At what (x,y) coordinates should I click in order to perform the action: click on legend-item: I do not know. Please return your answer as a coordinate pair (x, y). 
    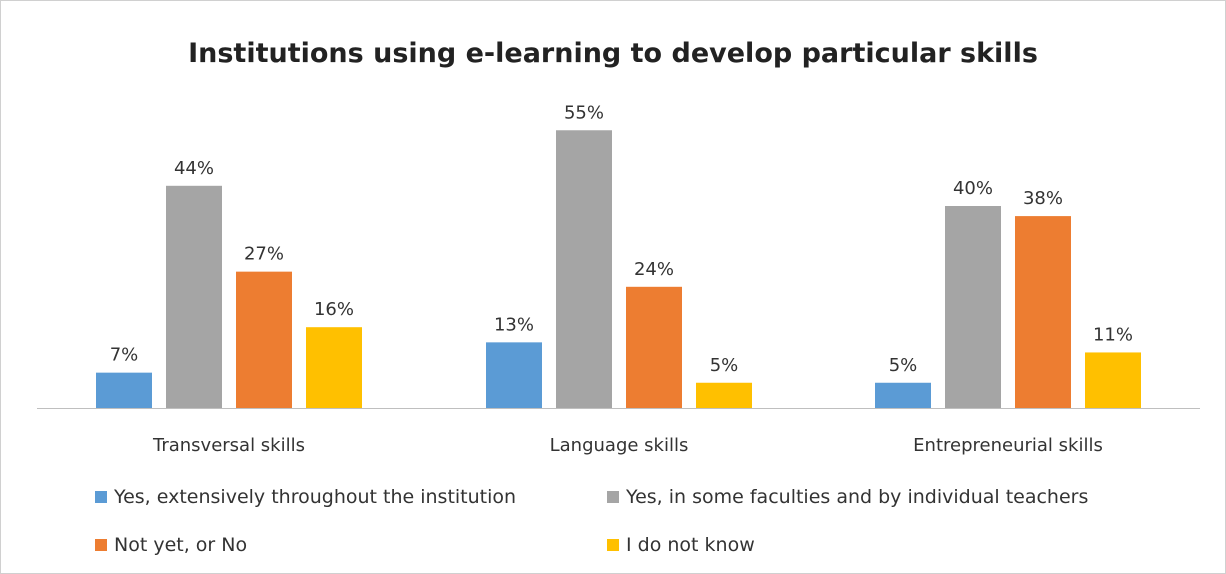
    Looking at the image, I should click on (681, 545).